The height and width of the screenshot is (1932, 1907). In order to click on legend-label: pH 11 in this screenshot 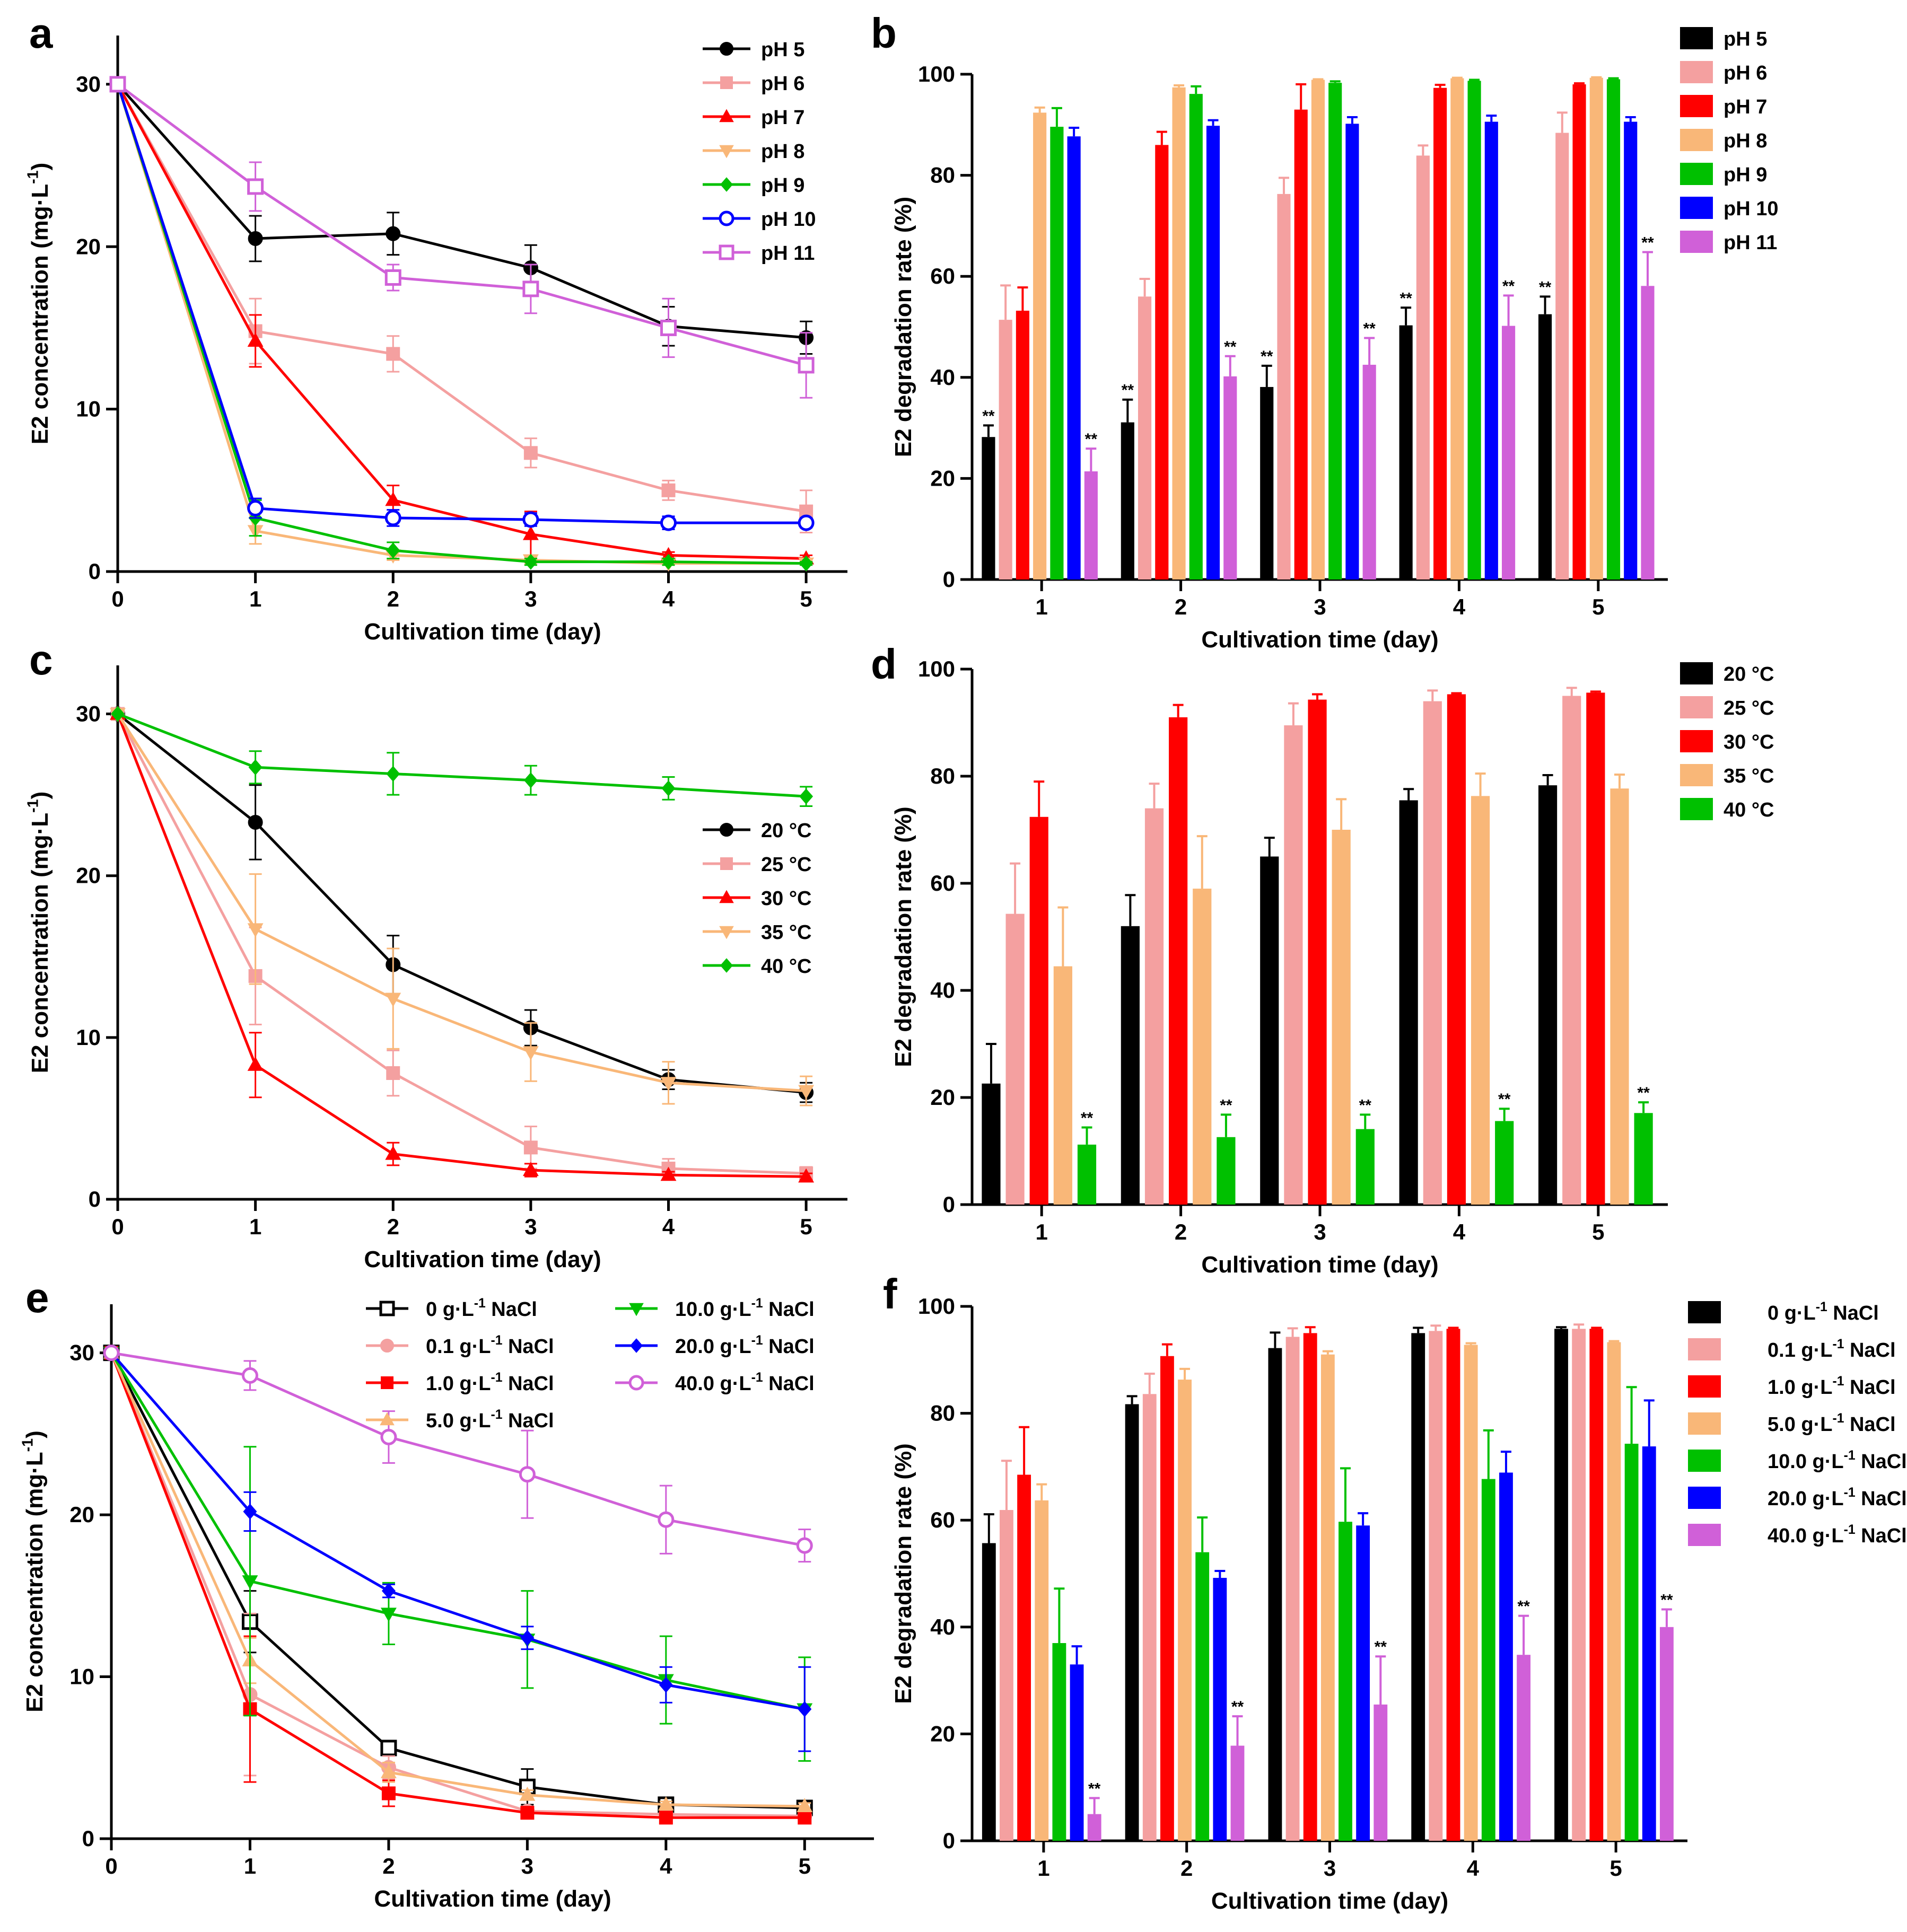, I will do `click(1750, 243)`.